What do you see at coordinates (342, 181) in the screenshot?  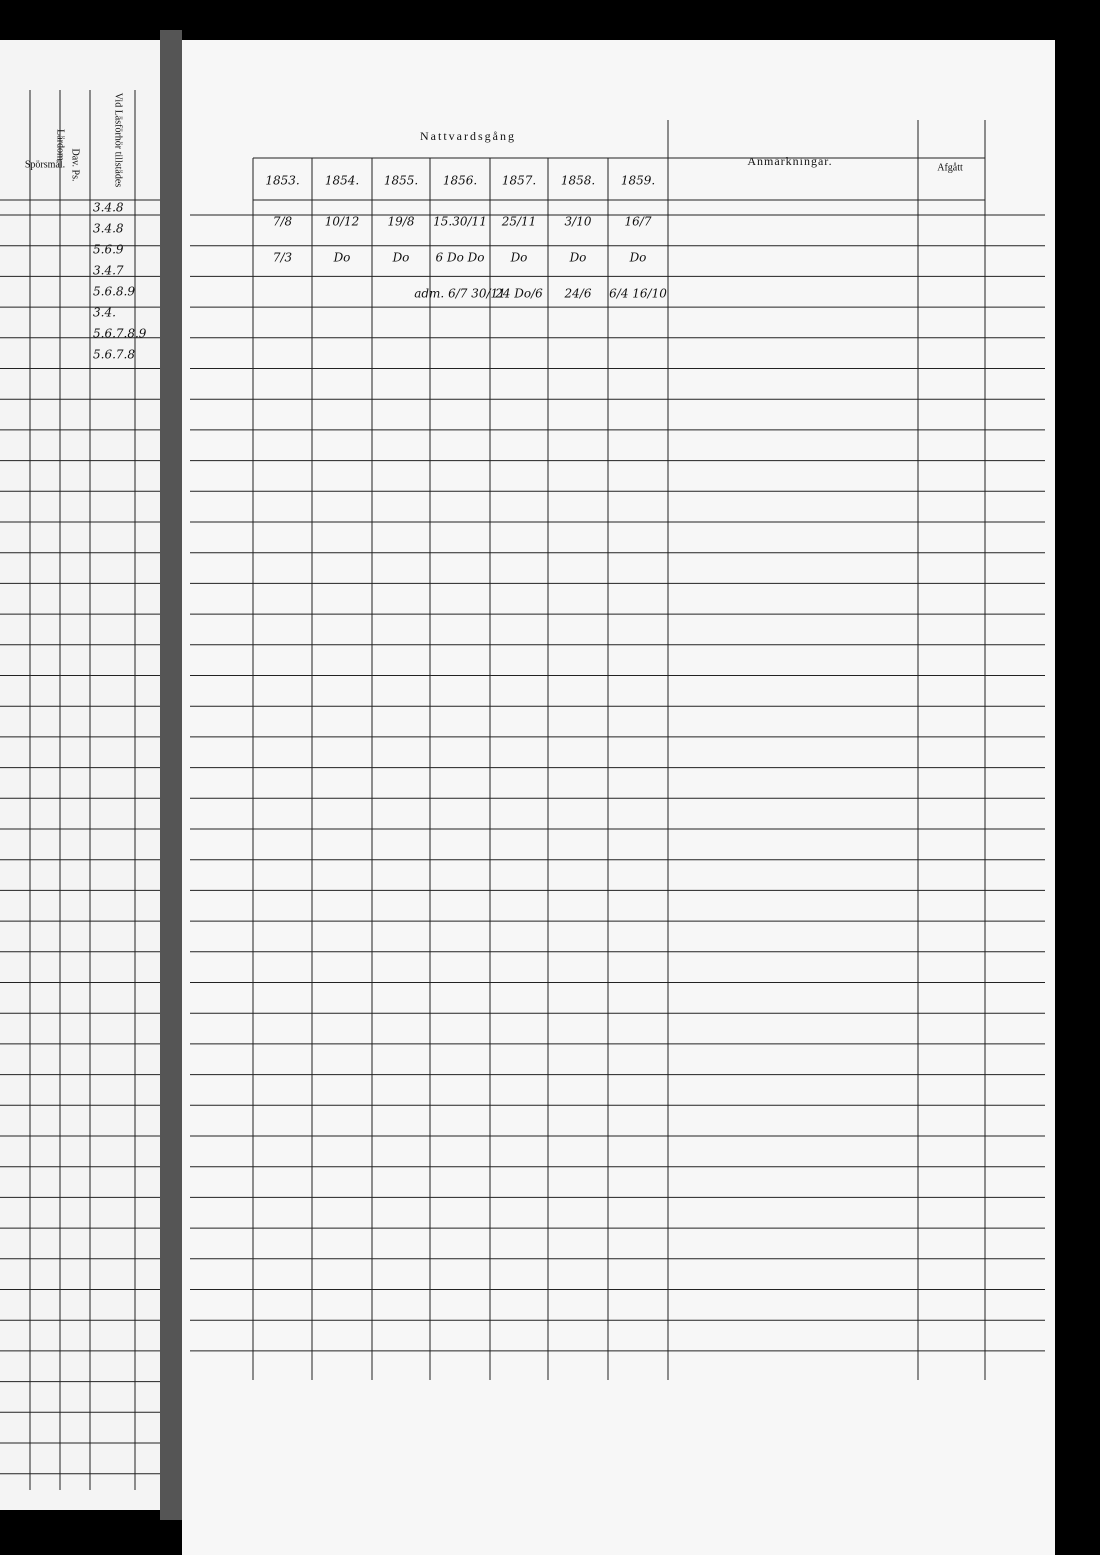 I see `year-header: 1854.` at bounding box center [342, 181].